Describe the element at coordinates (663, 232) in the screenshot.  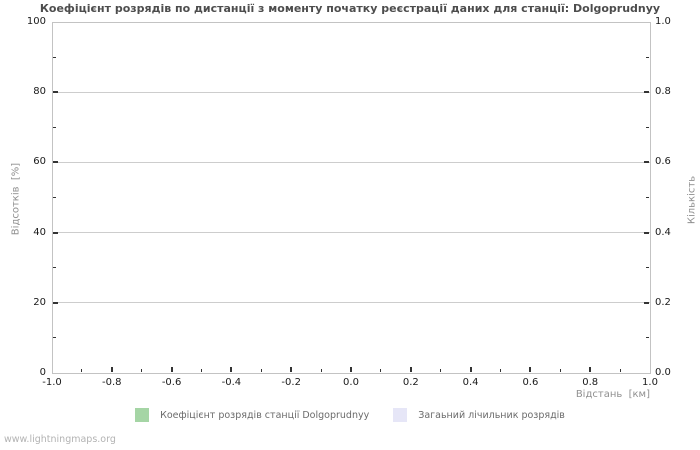
I see `y-tick-label-right: 0.4` at that location.